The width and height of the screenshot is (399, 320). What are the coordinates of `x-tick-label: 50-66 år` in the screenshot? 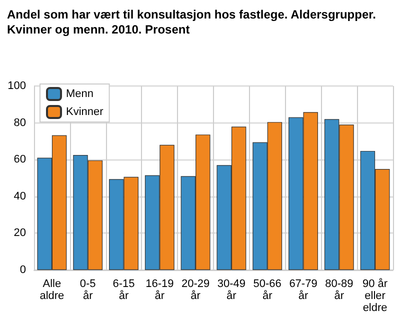 It's located at (267, 290).